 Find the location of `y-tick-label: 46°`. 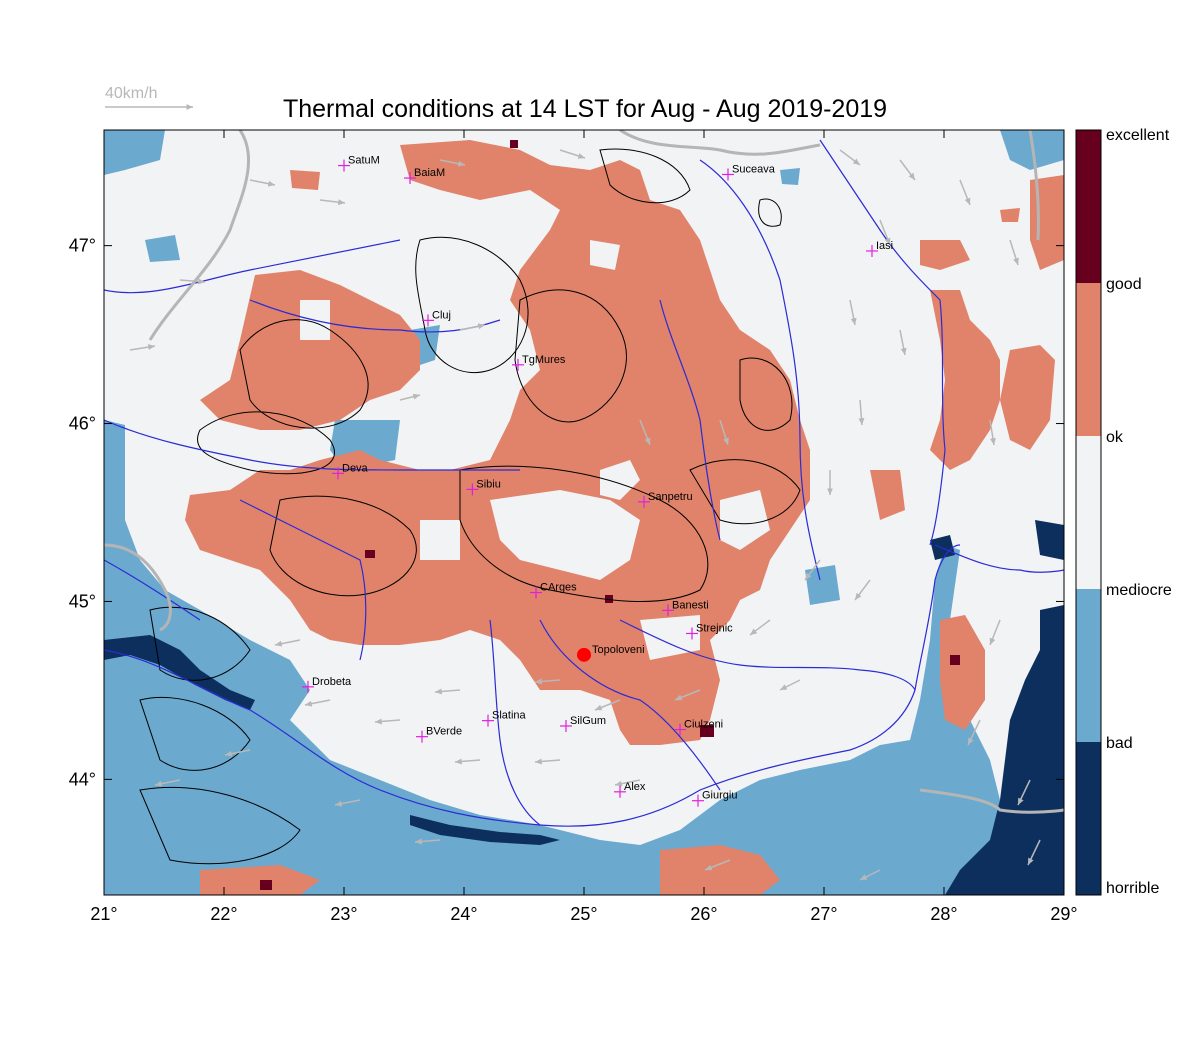

y-tick-label: 46° is located at coordinates (82, 424).